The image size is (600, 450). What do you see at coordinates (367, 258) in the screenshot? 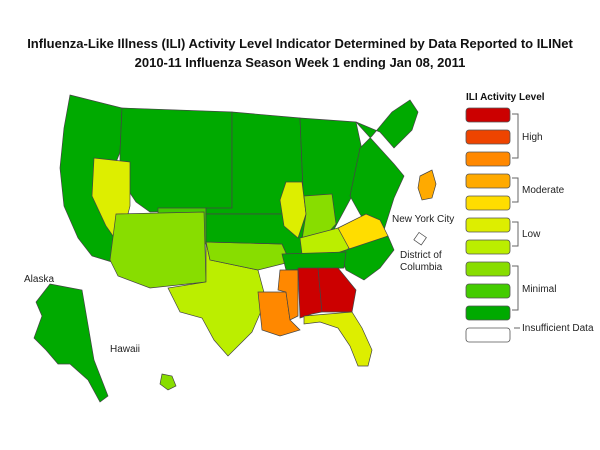
I see `region-carolinas` at bounding box center [367, 258].